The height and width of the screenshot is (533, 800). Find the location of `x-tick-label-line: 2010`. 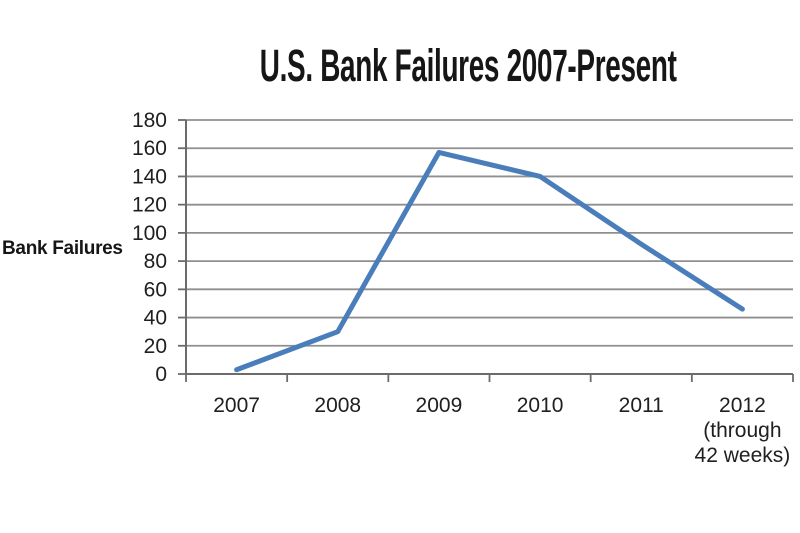

x-tick-label-line: 2010 is located at coordinates (540, 405).